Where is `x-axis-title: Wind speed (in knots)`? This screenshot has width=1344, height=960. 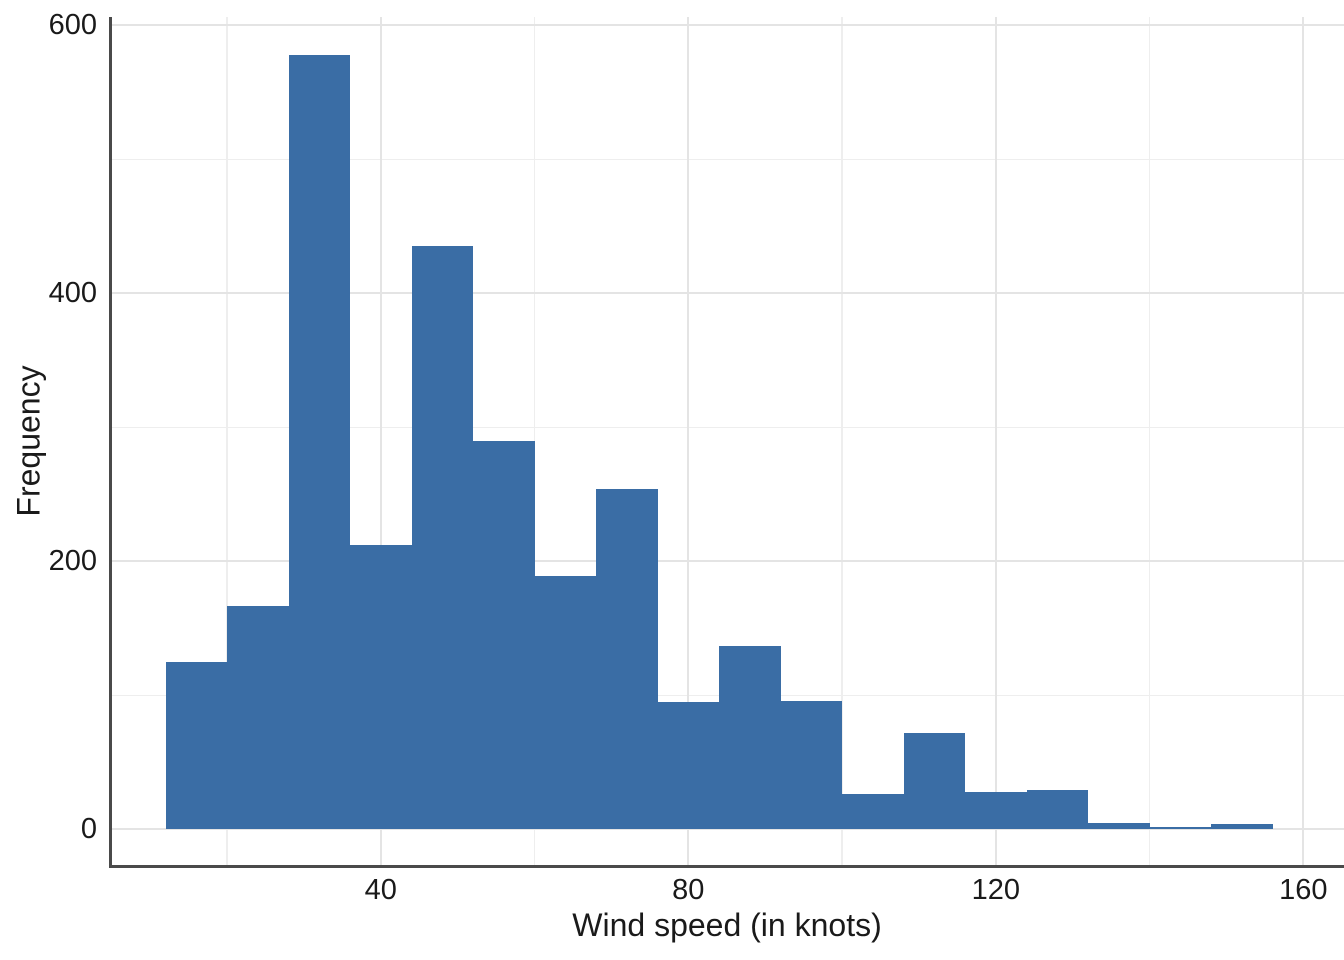
x-axis-title: Wind speed (in knots) is located at coordinates (727, 925).